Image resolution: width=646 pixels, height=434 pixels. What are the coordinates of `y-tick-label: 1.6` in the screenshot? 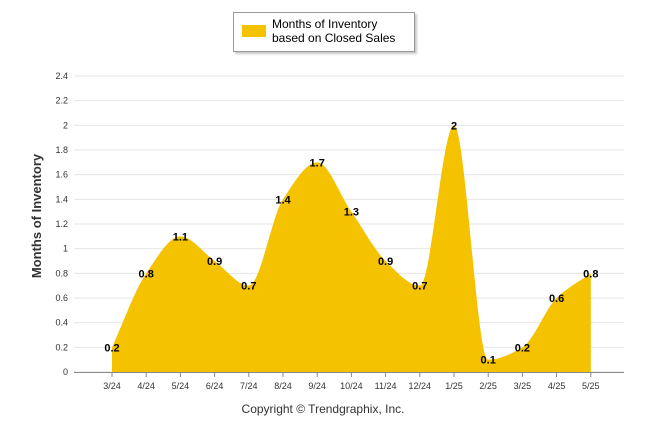 It's located at (61, 175).